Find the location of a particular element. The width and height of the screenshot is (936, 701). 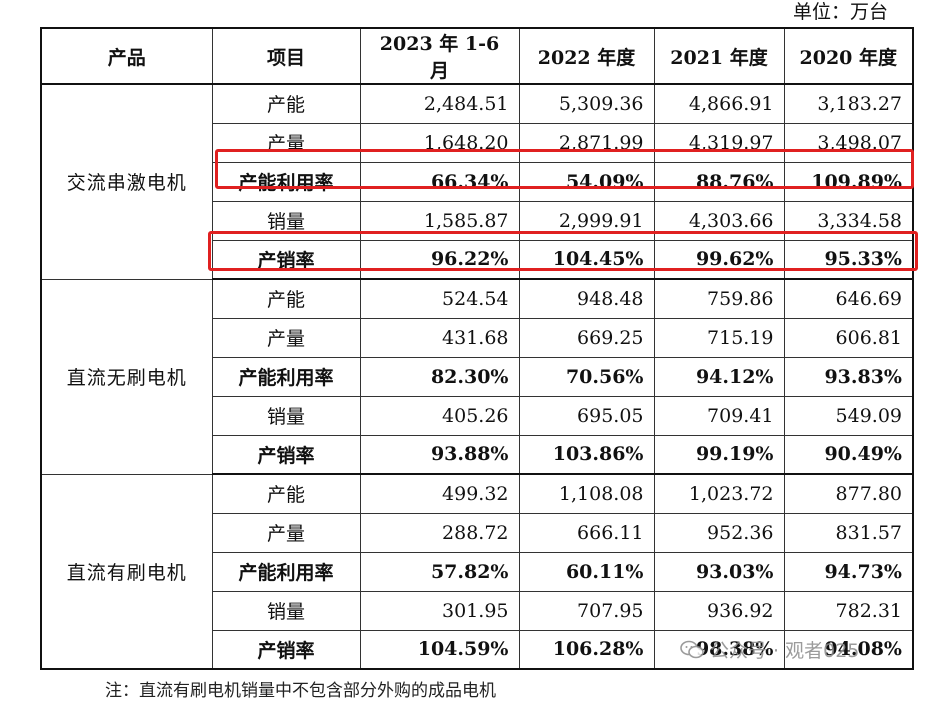

value-cell: 109.89% is located at coordinates (848, 181).